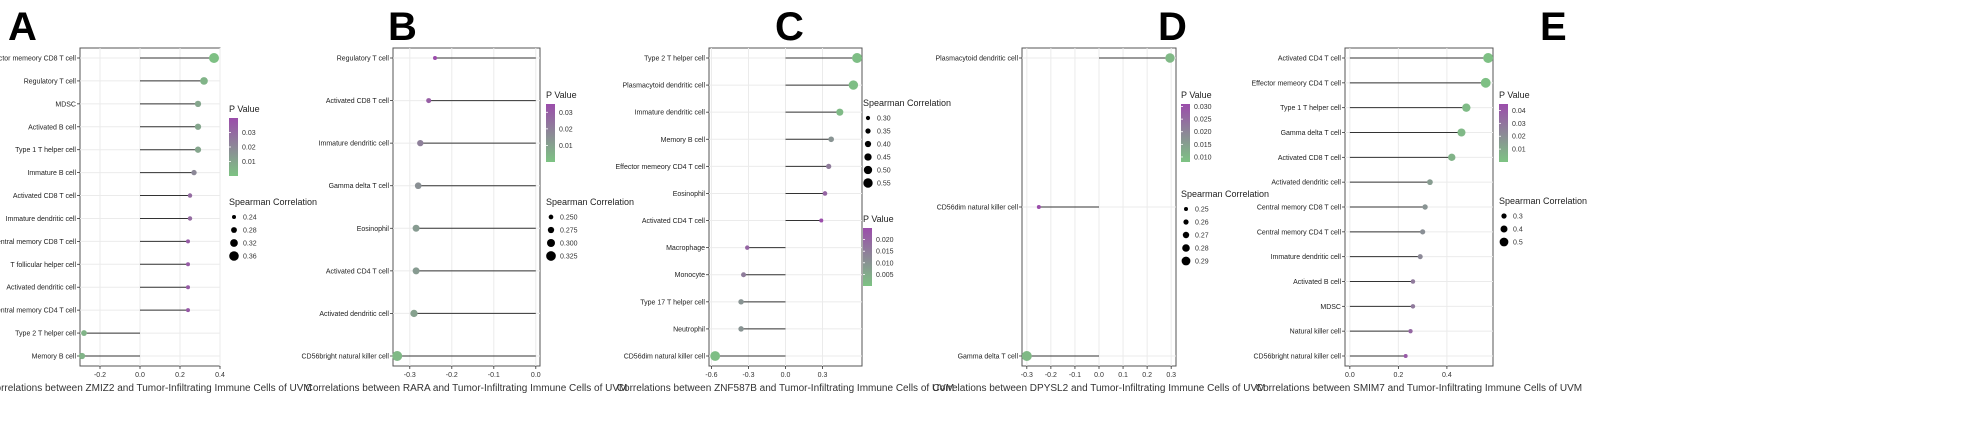 This screenshot has width=1965, height=431. I want to click on size-legend-label: 0.45, so click(884, 158).